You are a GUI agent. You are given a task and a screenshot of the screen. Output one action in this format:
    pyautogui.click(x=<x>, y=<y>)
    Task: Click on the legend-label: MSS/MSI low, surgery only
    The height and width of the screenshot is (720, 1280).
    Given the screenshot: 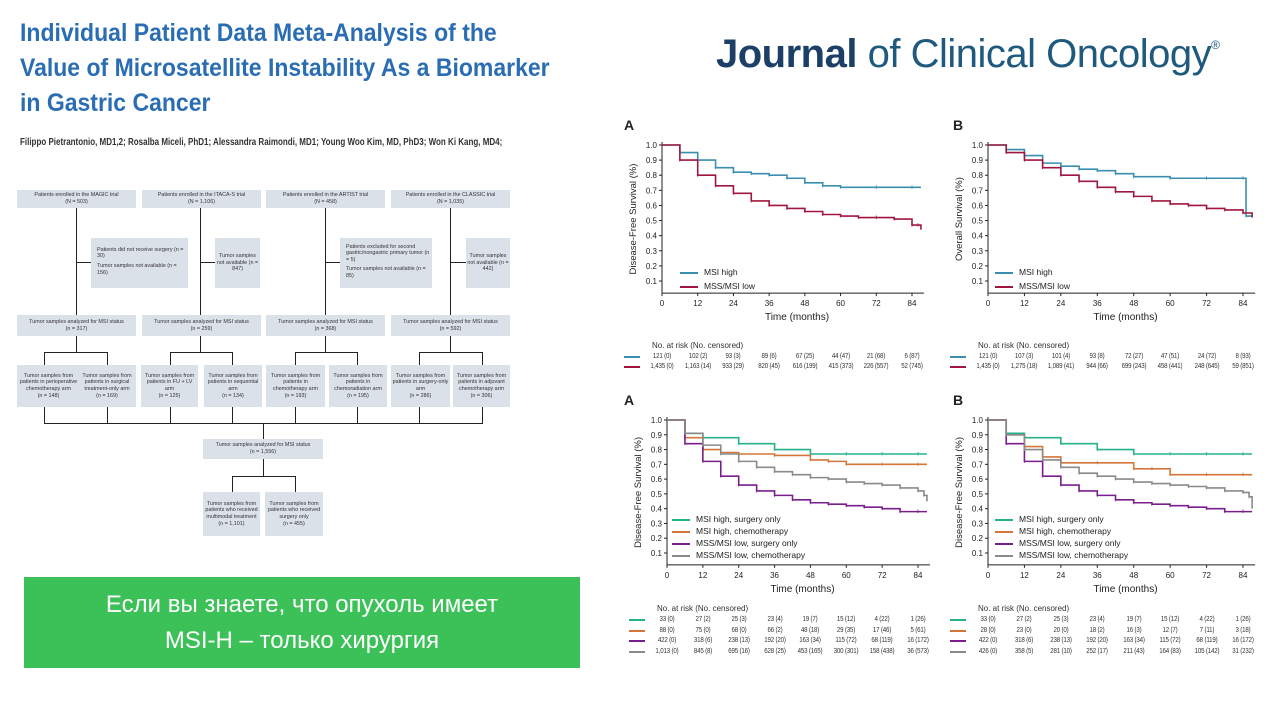 What is the action you would take?
    pyautogui.click(x=1070, y=543)
    